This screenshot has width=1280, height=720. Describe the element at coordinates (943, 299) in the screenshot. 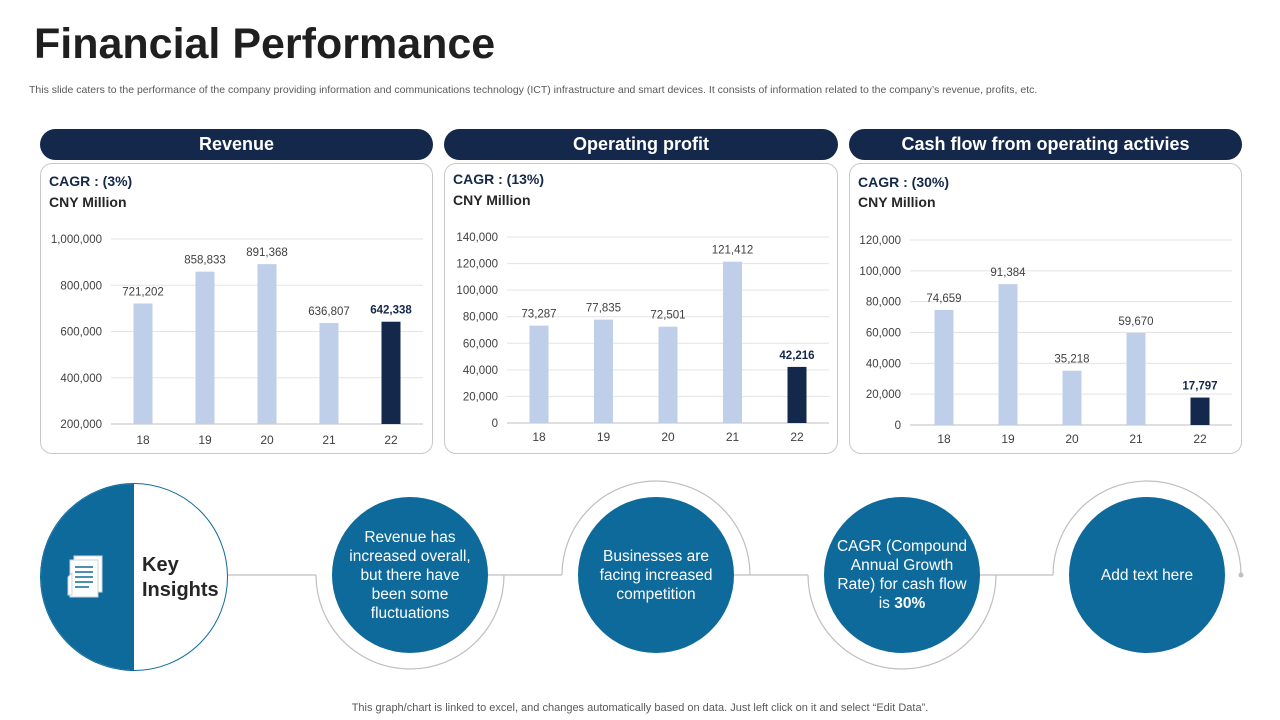

I see `data-label: 74,659` at that location.